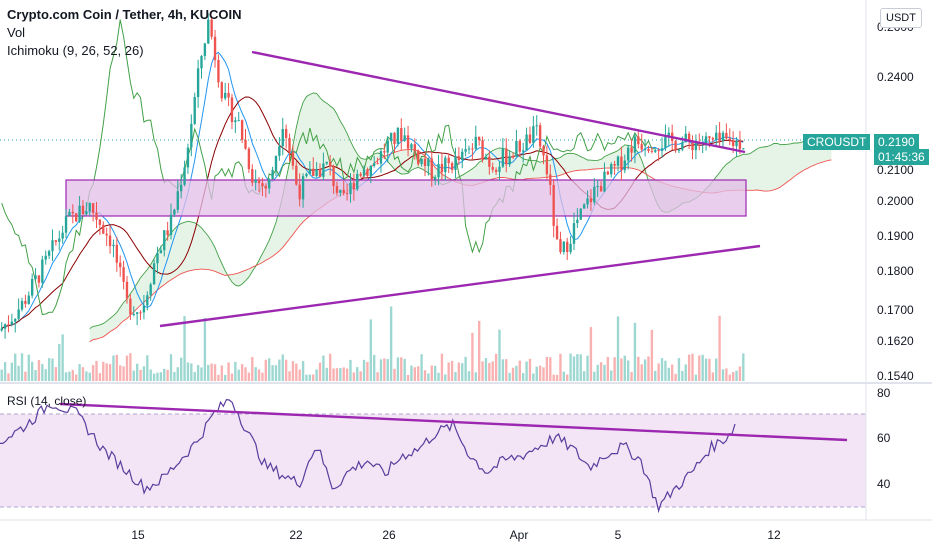 The width and height of the screenshot is (932, 550). Describe the element at coordinates (901, 18) in the screenshot. I see `currency-badge: USDT` at that location.